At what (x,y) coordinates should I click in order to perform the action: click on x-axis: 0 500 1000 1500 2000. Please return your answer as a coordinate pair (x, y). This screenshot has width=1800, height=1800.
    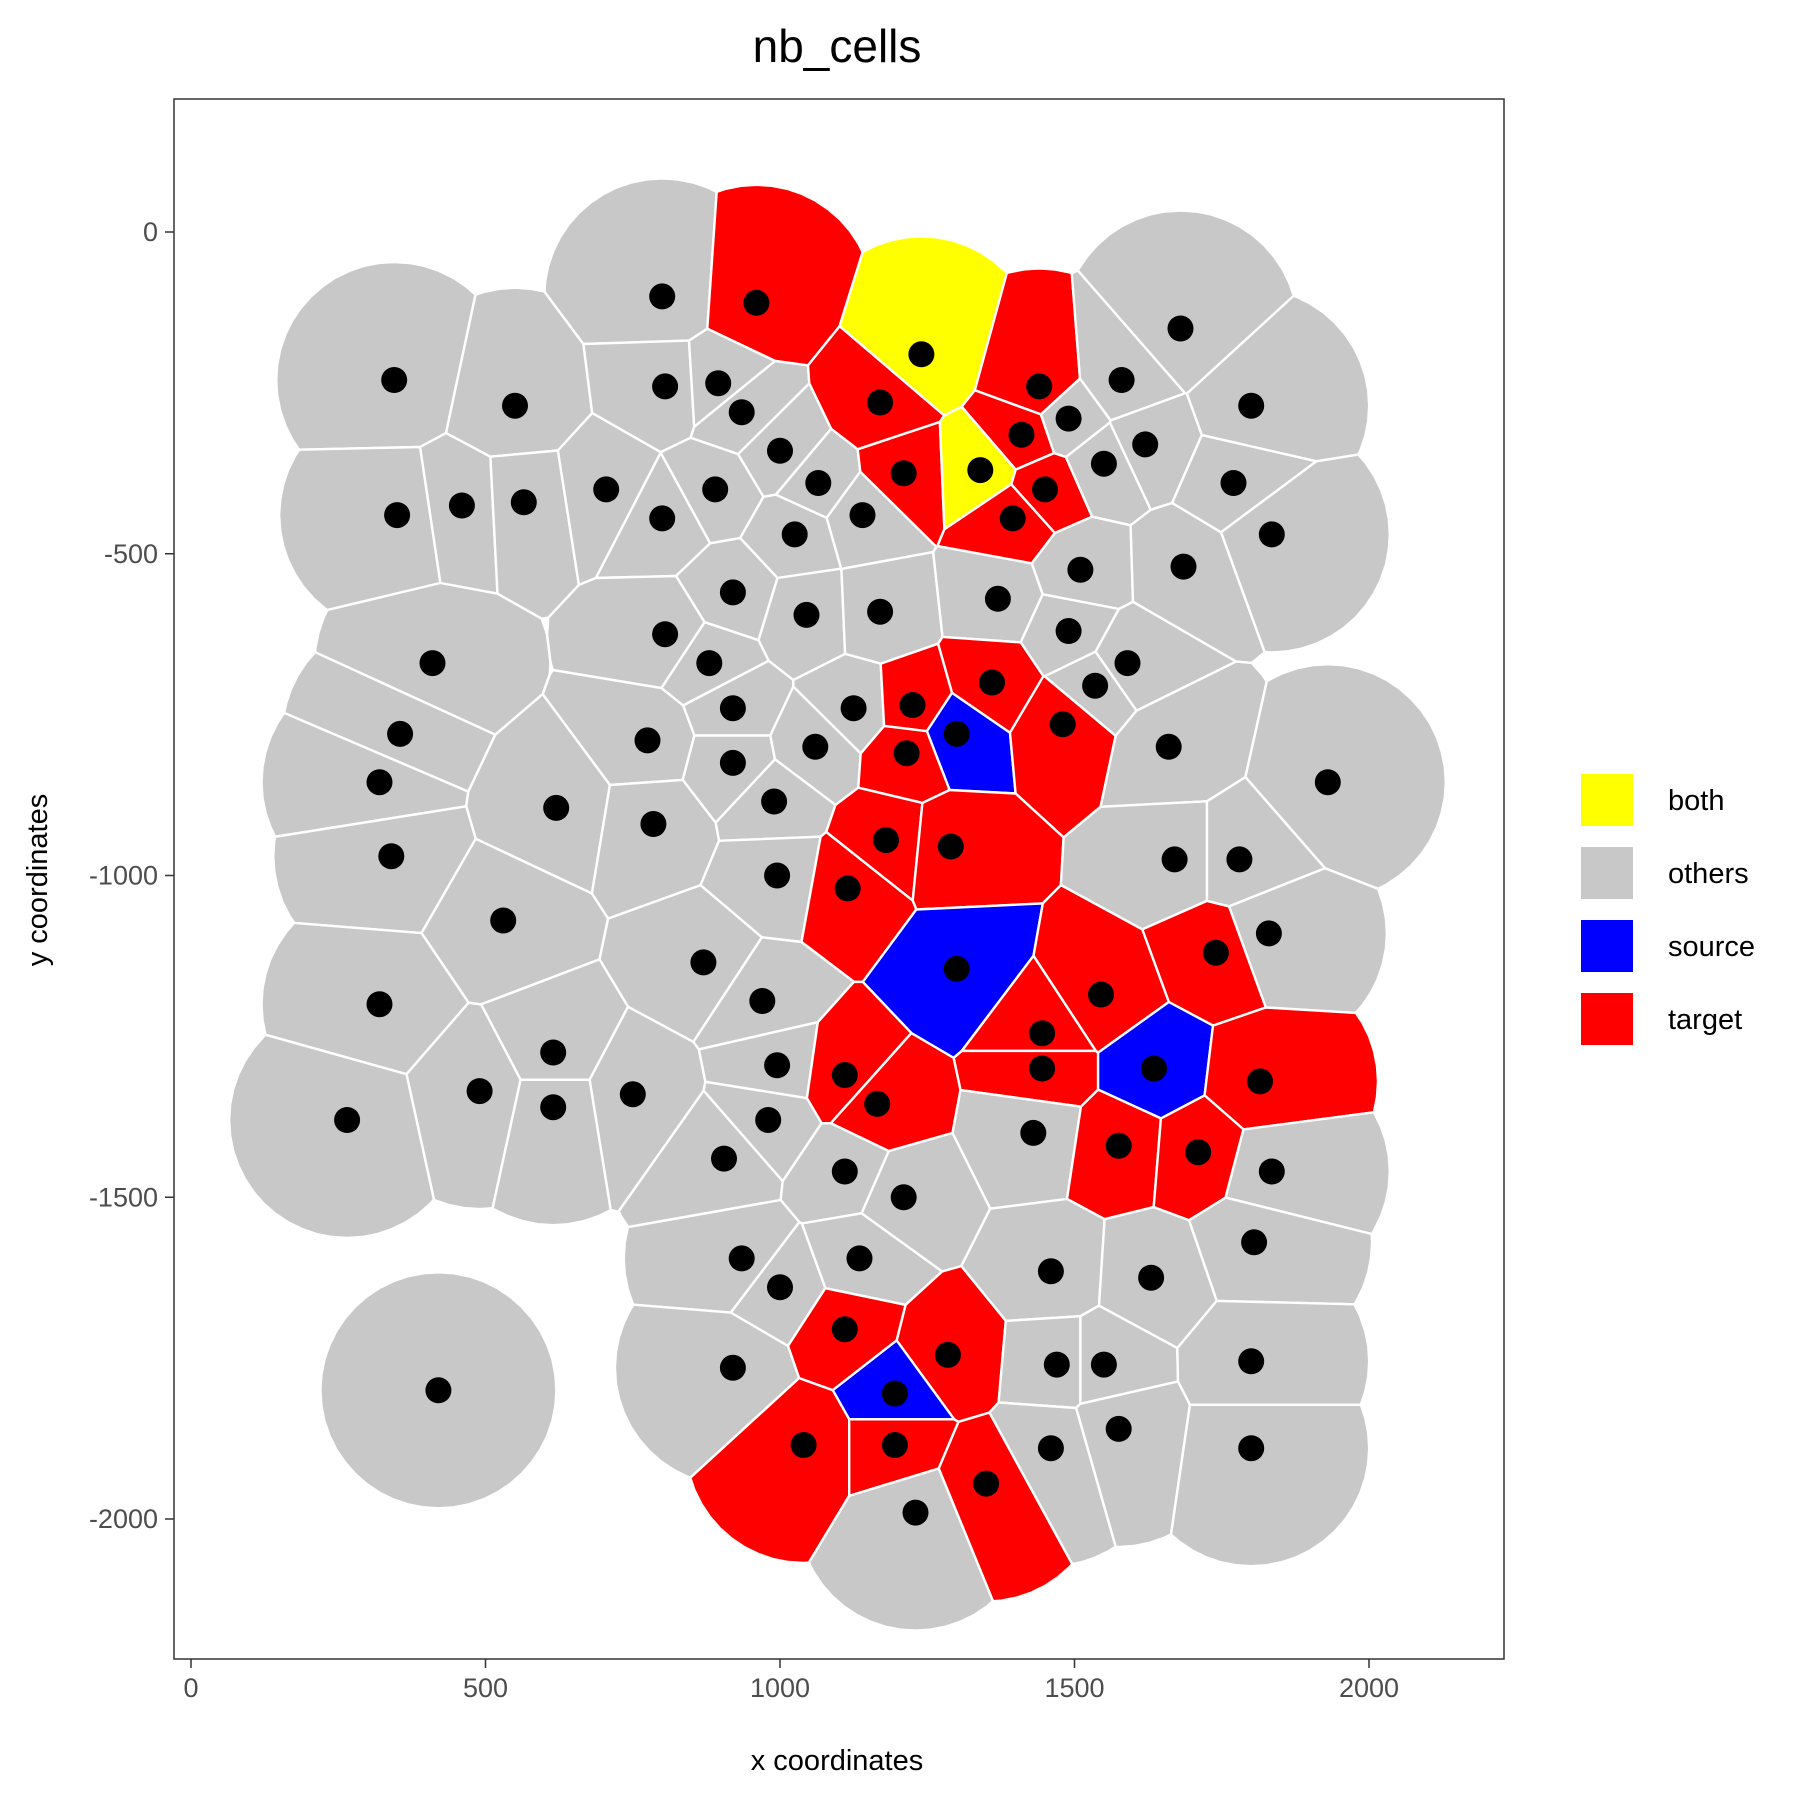
    Looking at the image, I should click on (791, 1681).